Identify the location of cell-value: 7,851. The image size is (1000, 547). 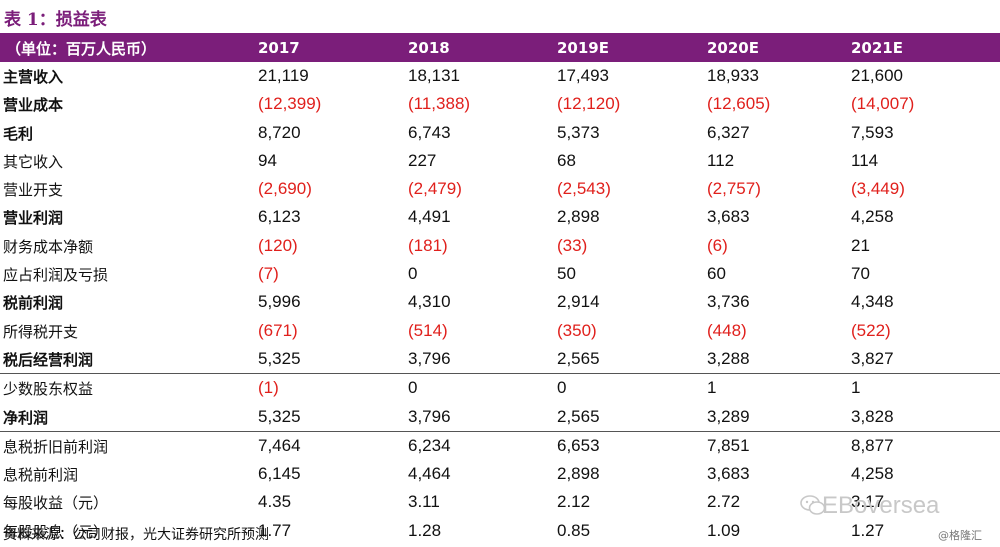
(728, 445).